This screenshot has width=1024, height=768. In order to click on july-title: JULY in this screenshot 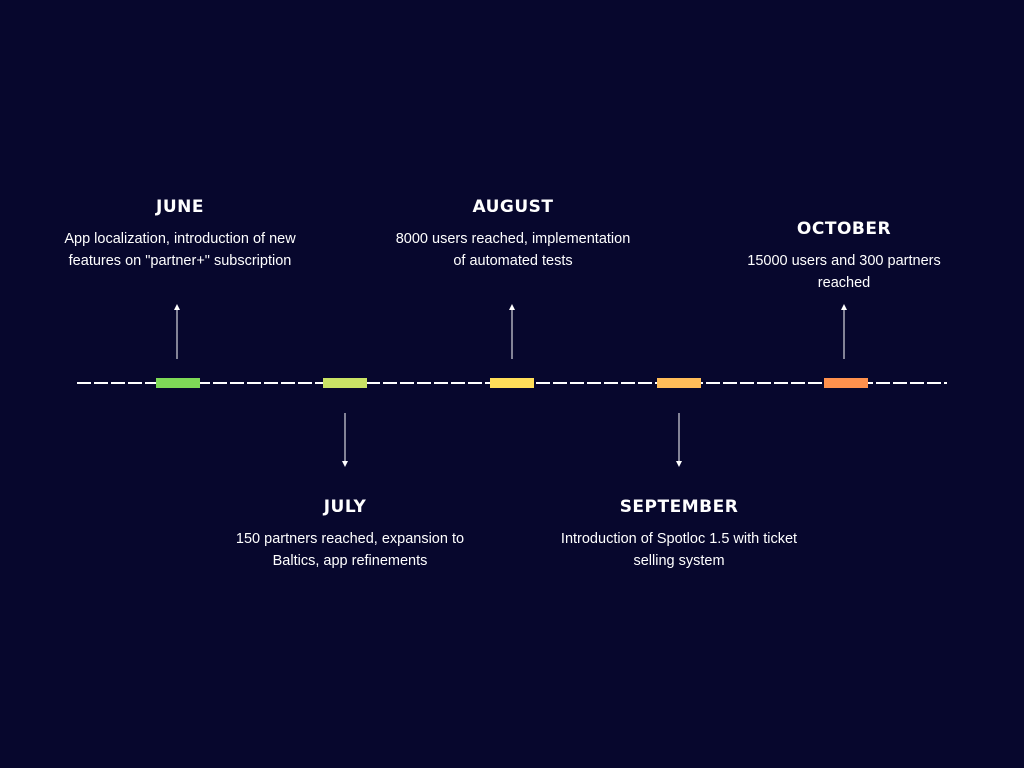, I will do `click(345, 507)`.